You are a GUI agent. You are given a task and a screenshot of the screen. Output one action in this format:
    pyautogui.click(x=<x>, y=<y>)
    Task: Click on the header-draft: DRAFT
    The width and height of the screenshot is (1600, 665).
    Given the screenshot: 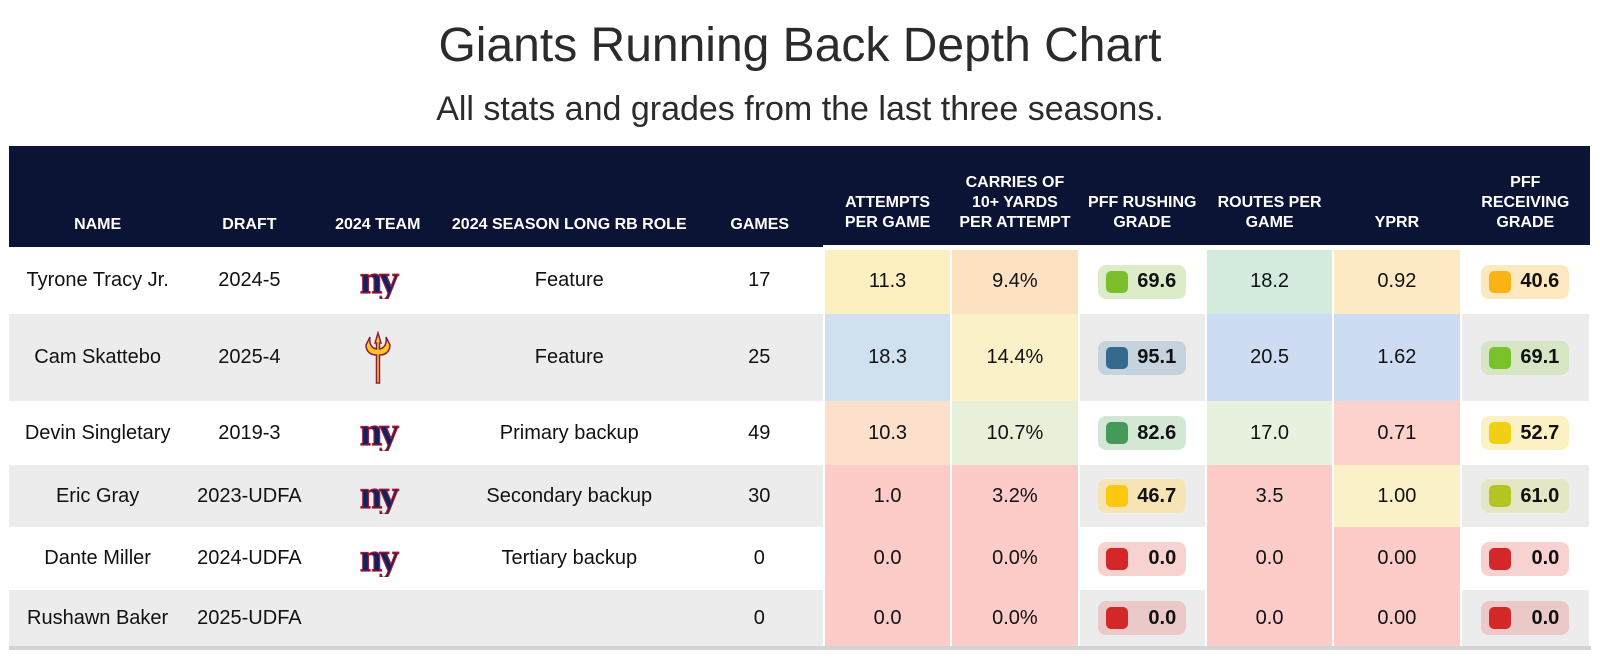 What is the action you would take?
    pyautogui.click(x=249, y=196)
    